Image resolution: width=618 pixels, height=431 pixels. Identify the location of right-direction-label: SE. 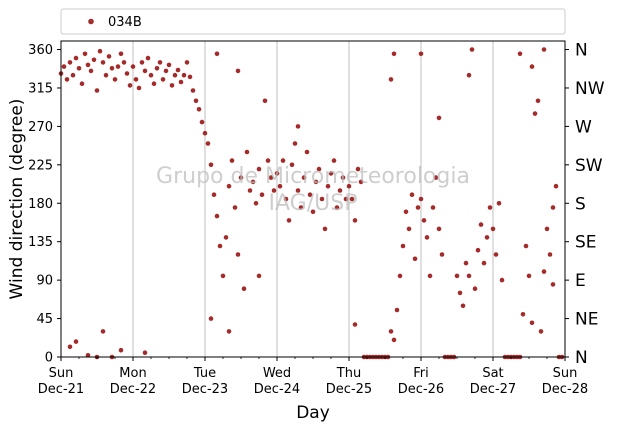
(586, 243).